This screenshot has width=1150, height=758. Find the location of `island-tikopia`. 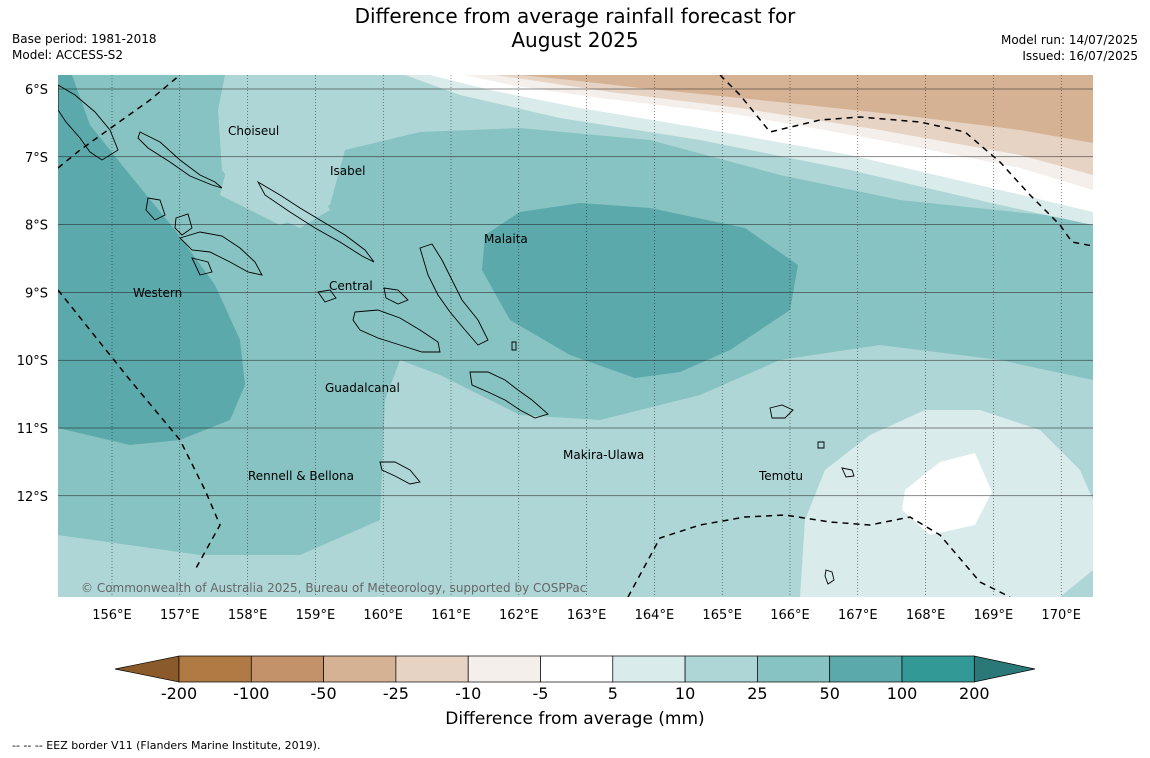

island-tikopia is located at coordinates (829, 577).